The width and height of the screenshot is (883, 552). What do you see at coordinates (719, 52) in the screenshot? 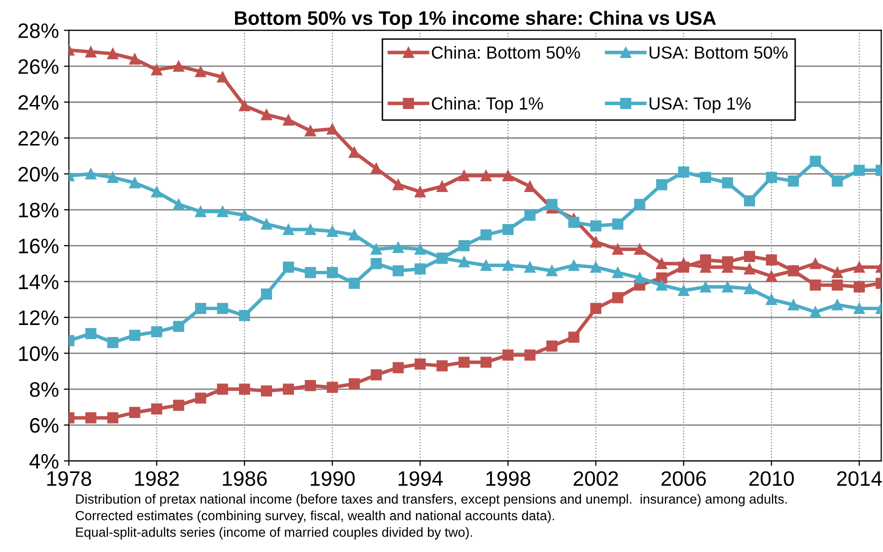
I see `legend-label: USA: Bottom 50%` at bounding box center [719, 52].